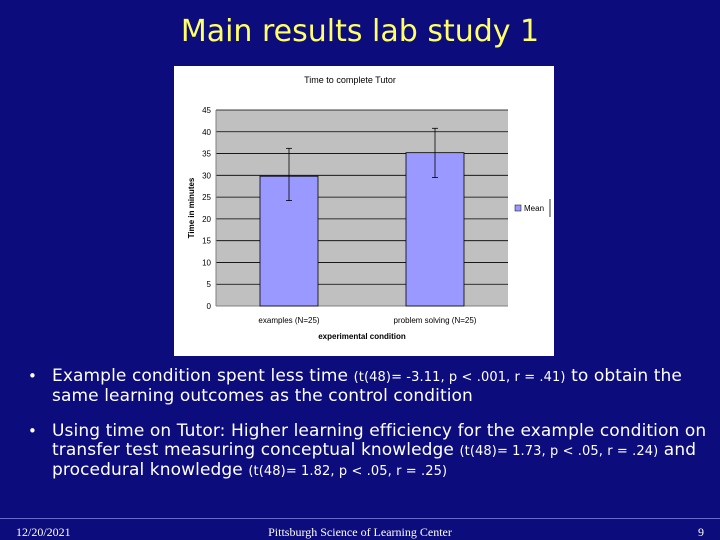 The height and width of the screenshot is (540, 720). What do you see at coordinates (534, 208) in the screenshot?
I see `legend-label: Mean` at bounding box center [534, 208].